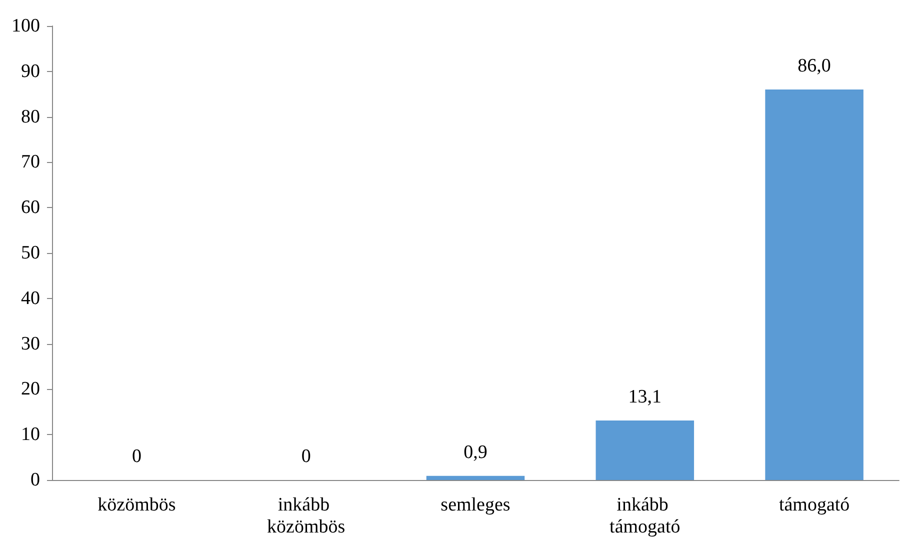  I want to click on data-label: 86,0, so click(814, 66).